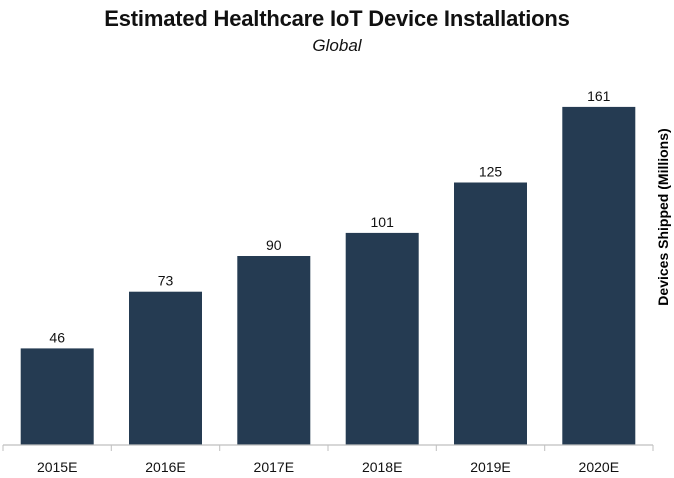  I want to click on chart-subtitle: Global, so click(337, 45).